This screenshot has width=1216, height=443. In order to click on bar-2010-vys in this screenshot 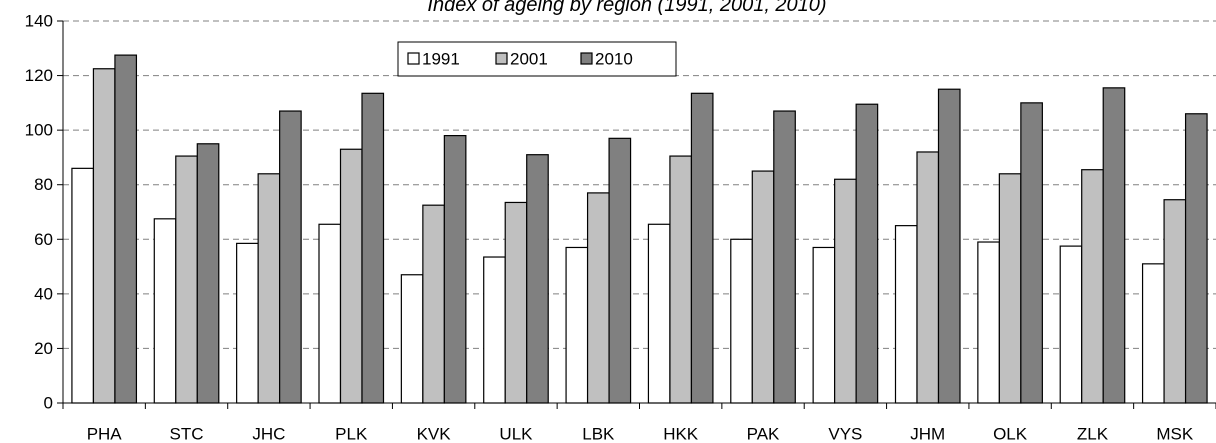, I will do `click(867, 253)`.